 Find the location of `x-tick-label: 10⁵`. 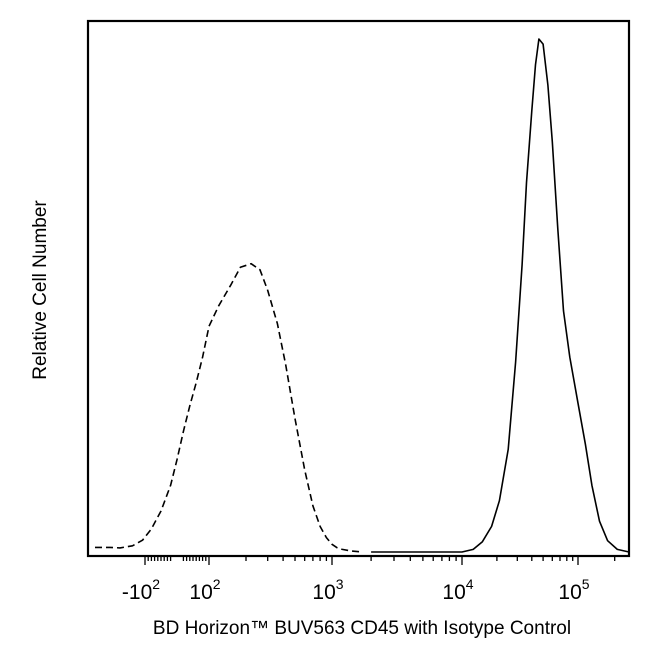

x-tick-label: 10⁵ is located at coordinates (573, 590).